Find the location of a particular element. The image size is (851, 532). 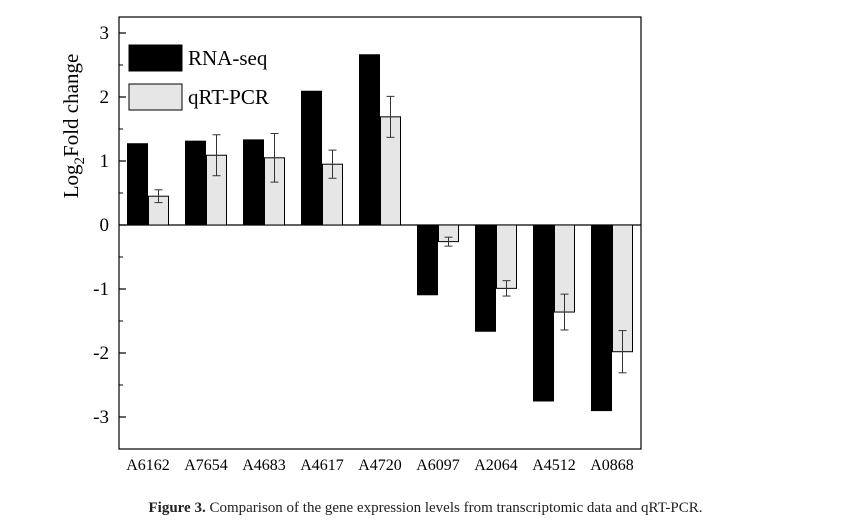

y-axis: -3 -2 -1 0 1 2 3 is located at coordinates (109, 236).